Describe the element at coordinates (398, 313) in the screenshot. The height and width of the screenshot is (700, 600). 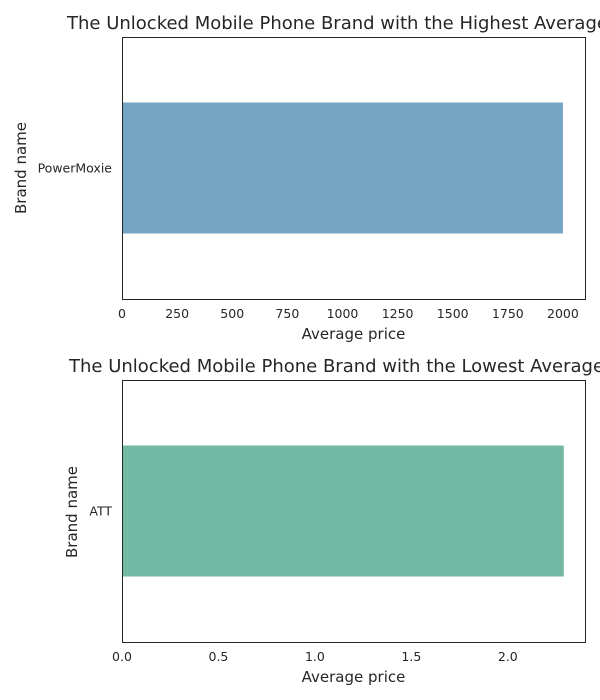
I see `x-tick-label: 1250` at that location.